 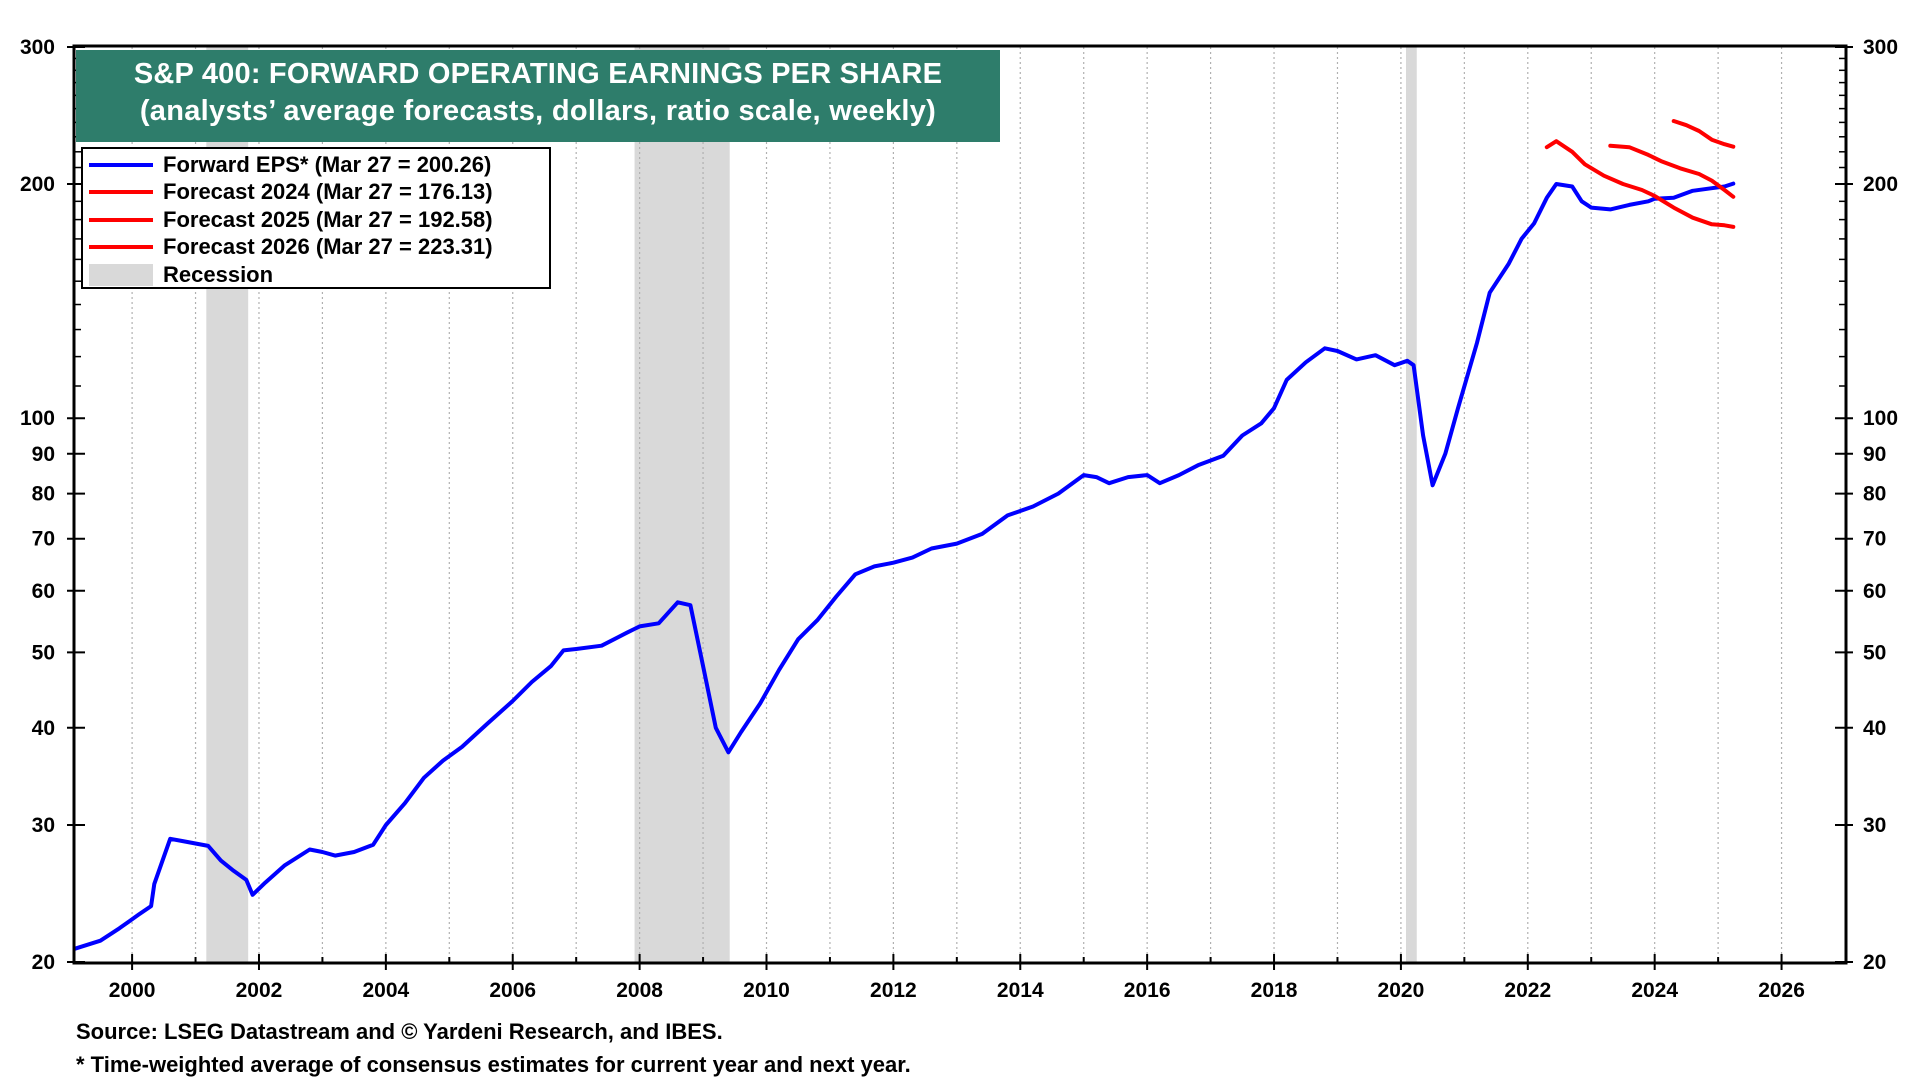 What do you see at coordinates (386, 990) in the screenshot?
I see `x-tick-label: 2004` at bounding box center [386, 990].